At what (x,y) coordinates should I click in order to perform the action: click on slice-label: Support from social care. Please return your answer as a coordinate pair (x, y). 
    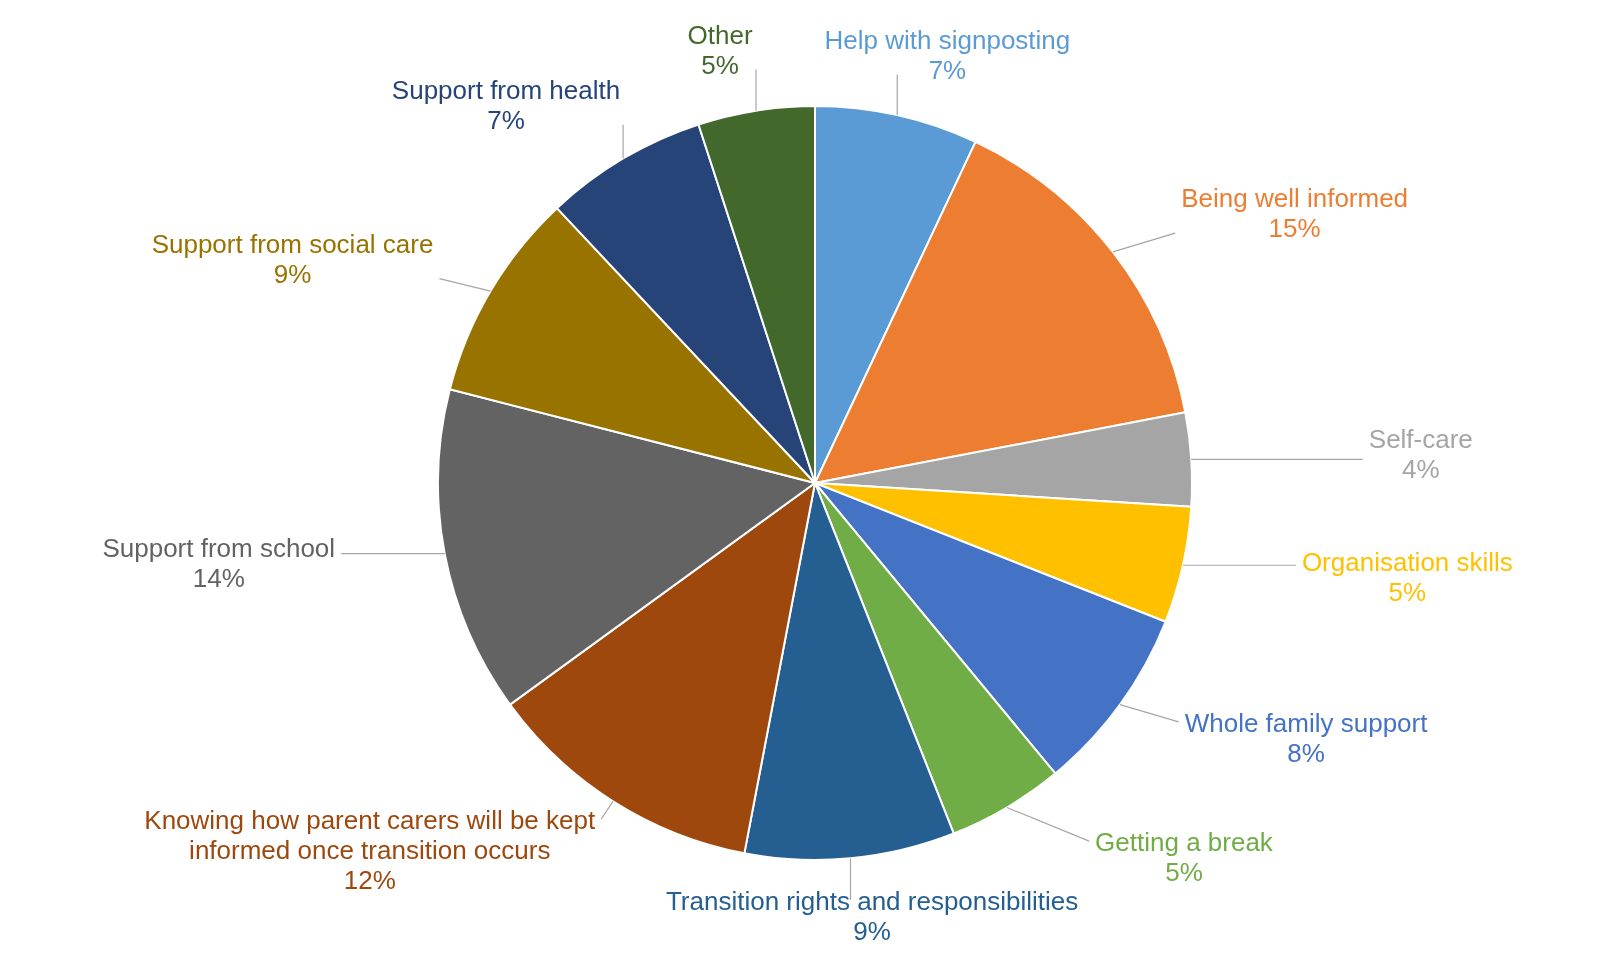
    Looking at the image, I should click on (292, 243).